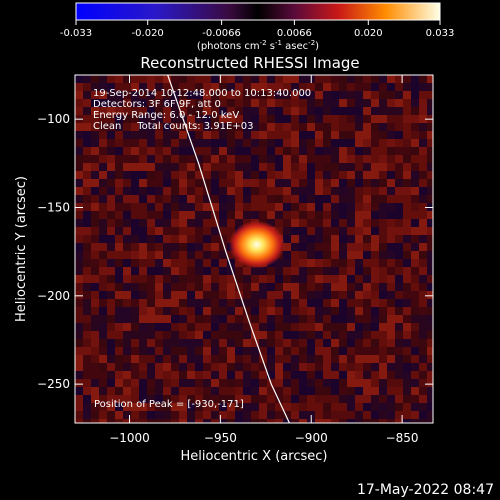 This screenshot has width=500, height=500. I want to click on info-line-energy: Energy Range: 6.0 - 12.0 keV, so click(166, 115).